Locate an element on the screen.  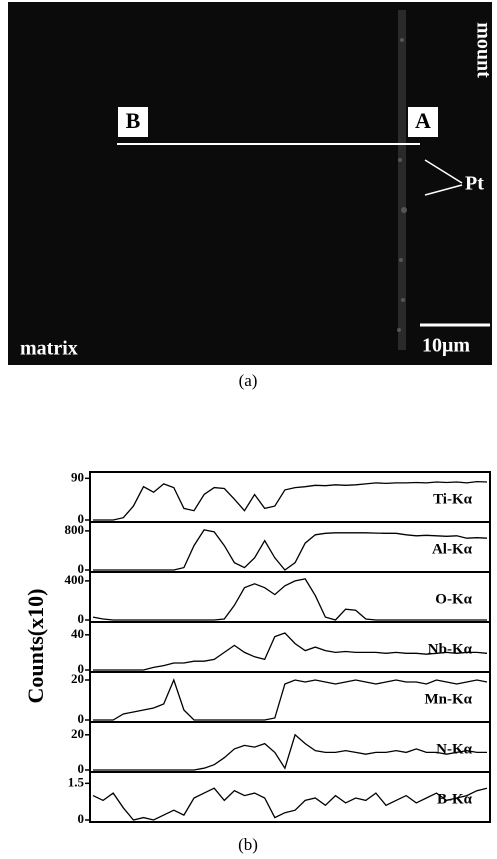
y-tick-label: 800 is located at coordinates (75, 529).